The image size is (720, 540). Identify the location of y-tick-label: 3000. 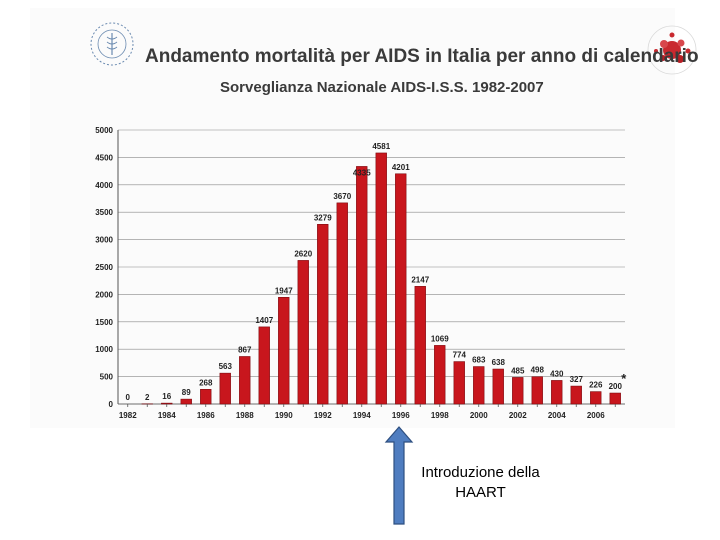
(104, 240).